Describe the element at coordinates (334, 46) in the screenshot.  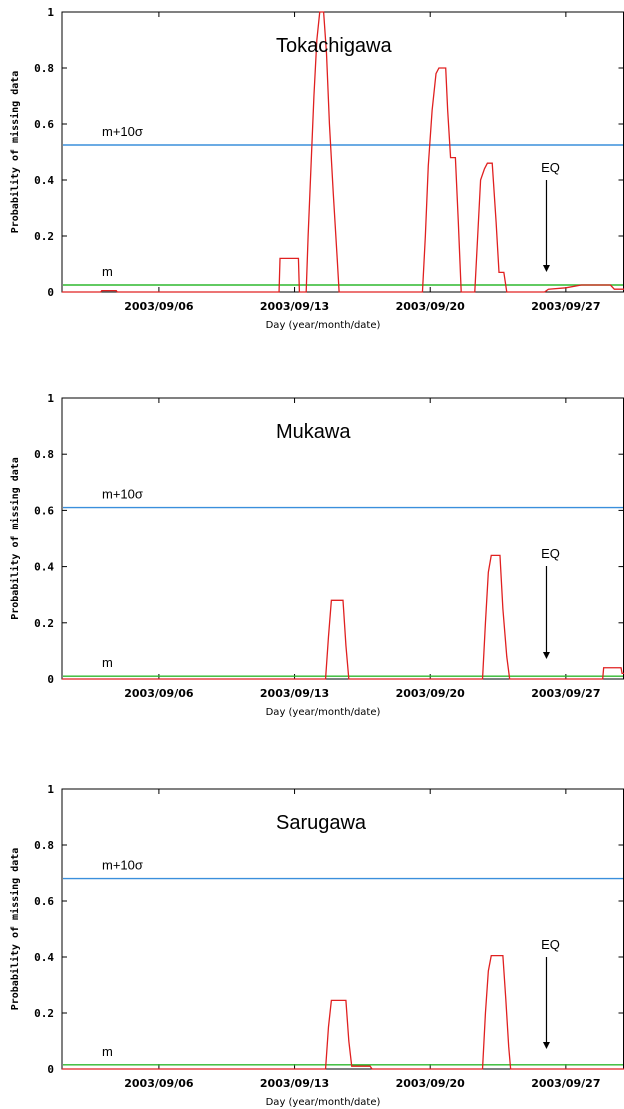
I see `panel-title: Tokachigawa` at that location.